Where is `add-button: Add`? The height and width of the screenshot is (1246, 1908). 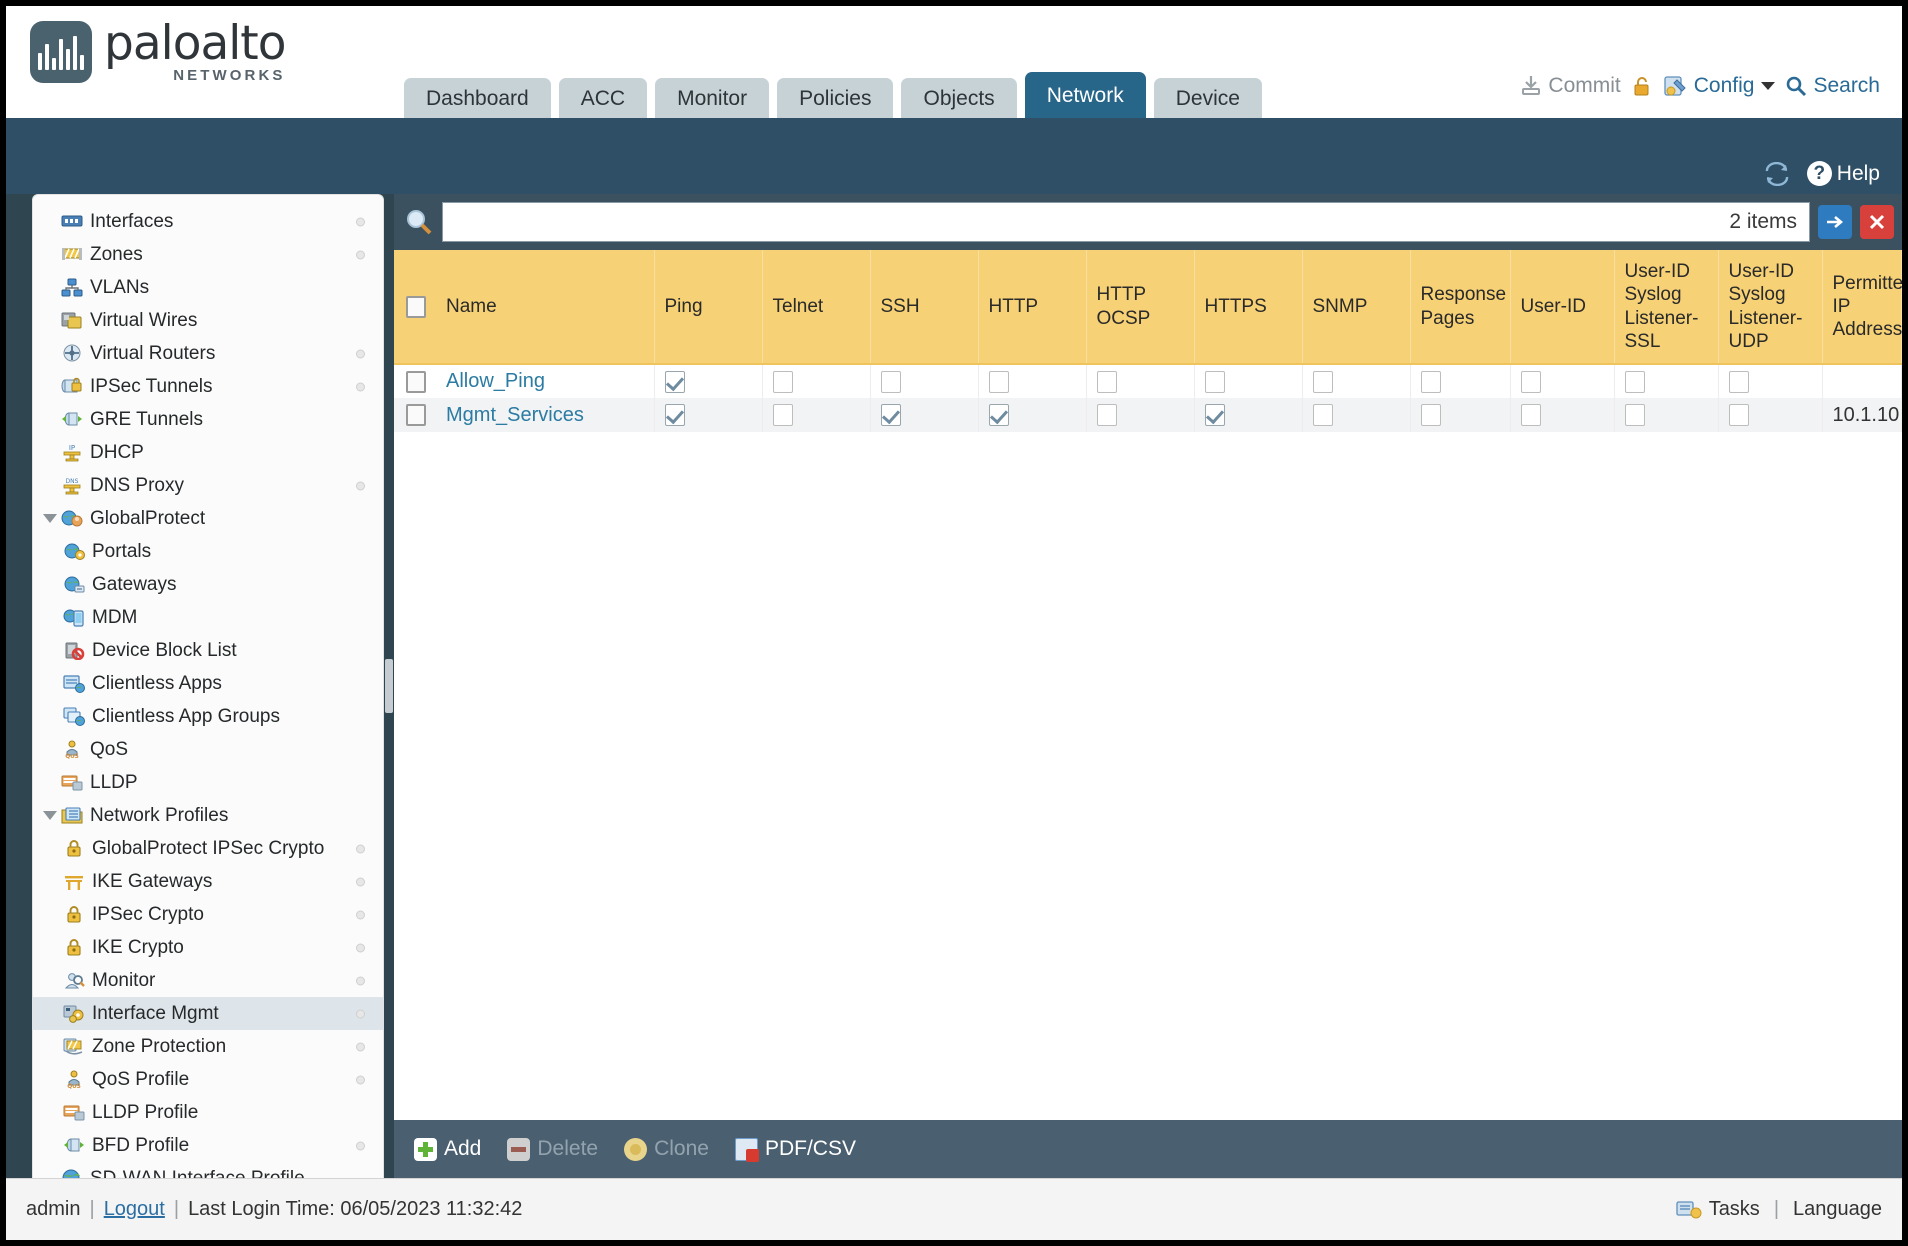
add-button: Add is located at coordinates (447, 1149).